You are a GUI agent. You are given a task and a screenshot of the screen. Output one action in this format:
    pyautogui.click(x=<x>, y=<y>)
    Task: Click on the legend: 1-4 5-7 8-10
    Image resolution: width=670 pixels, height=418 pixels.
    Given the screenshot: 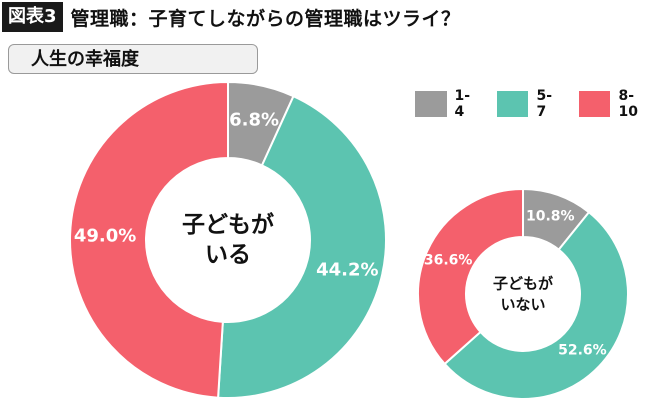 What is the action you would take?
    pyautogui.click(x=542, y=104)
    